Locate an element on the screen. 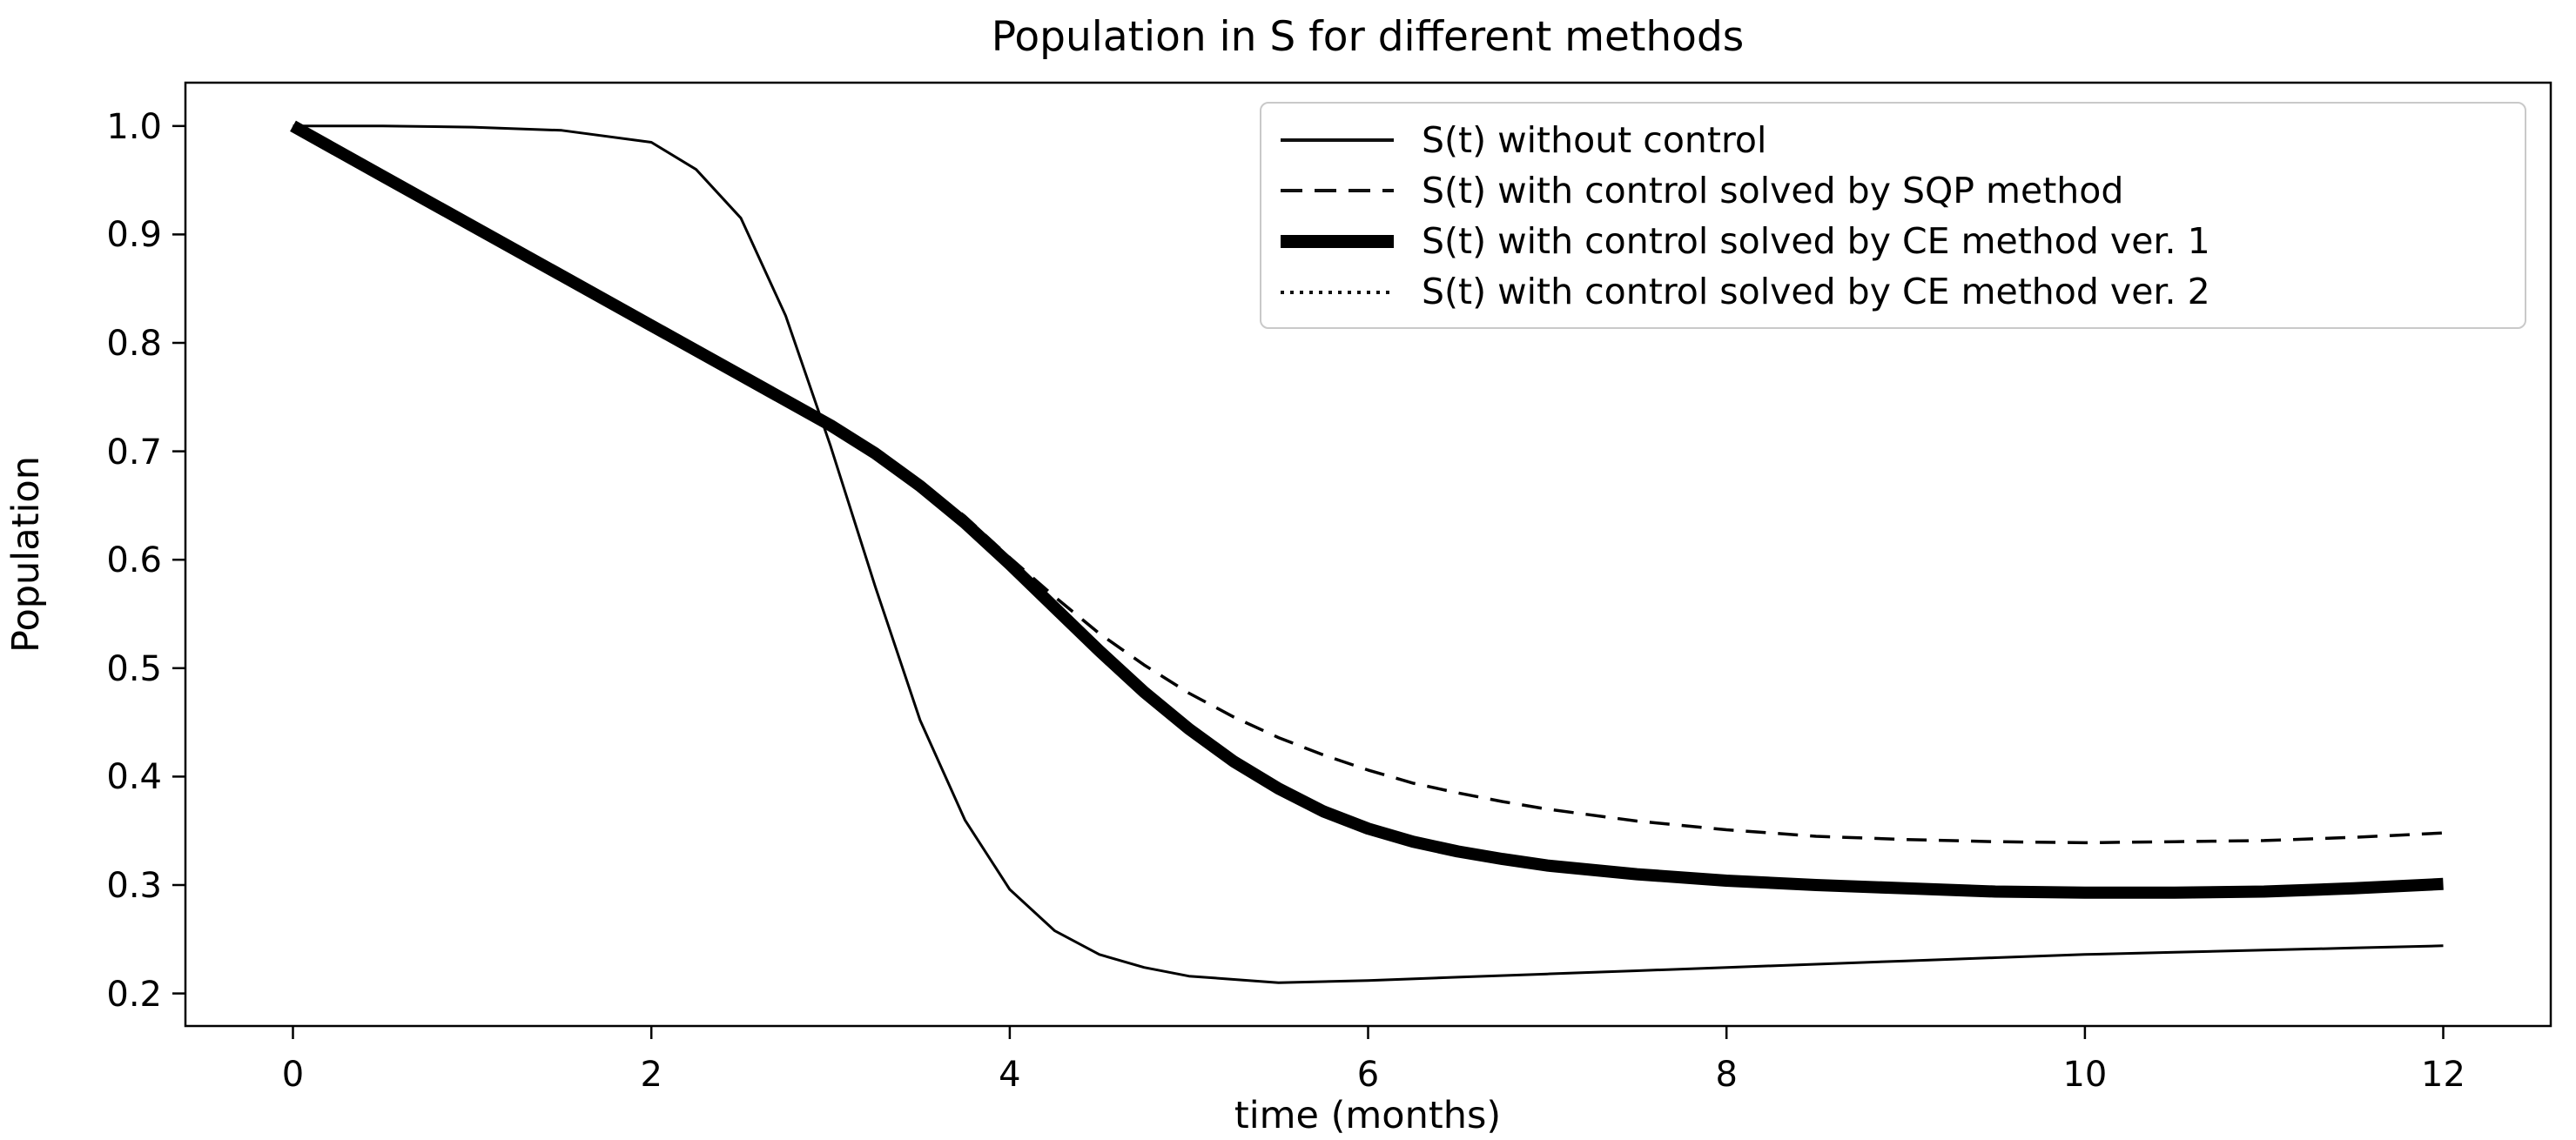 This screenshot has width=2576, height=1140. y-axis-label: Population is located at coordinates (26, 554).